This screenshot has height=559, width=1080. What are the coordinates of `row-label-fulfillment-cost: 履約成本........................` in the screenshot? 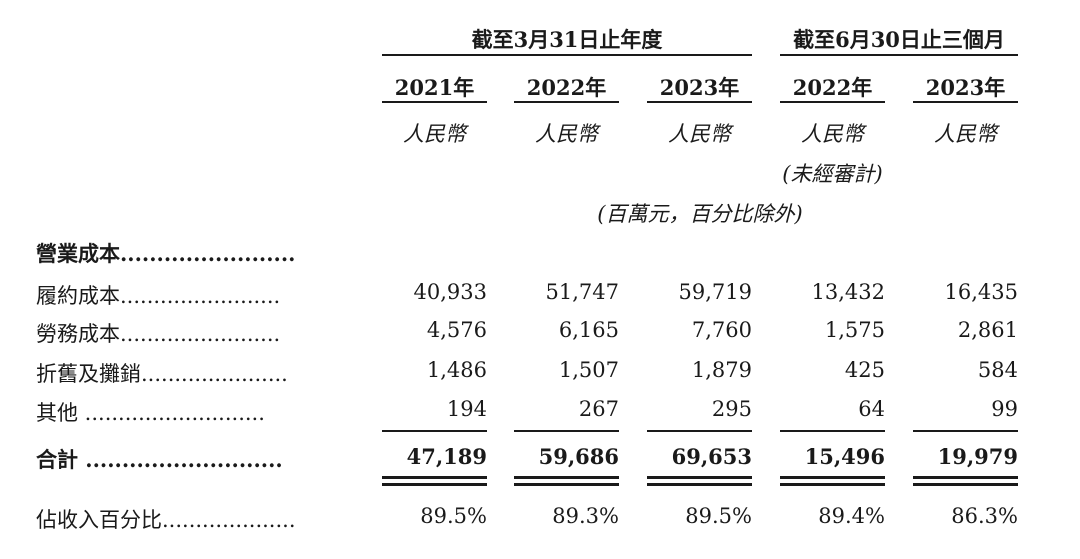 It's located at (158, 296).